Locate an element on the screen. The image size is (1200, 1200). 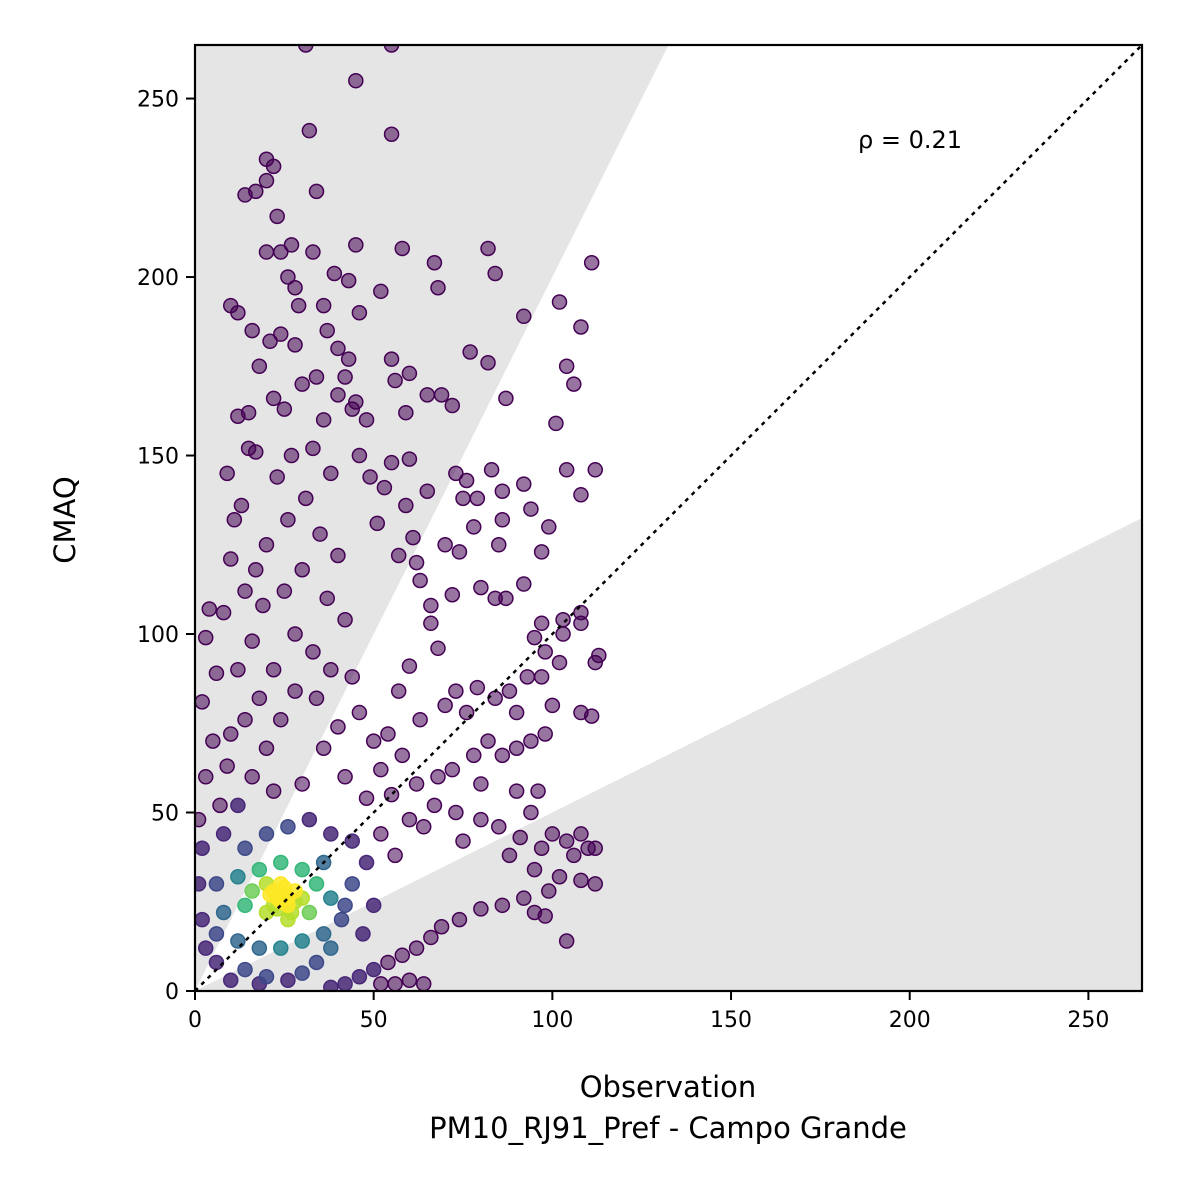
x-tick-label: 100 is located at coordinates (552, 1020).